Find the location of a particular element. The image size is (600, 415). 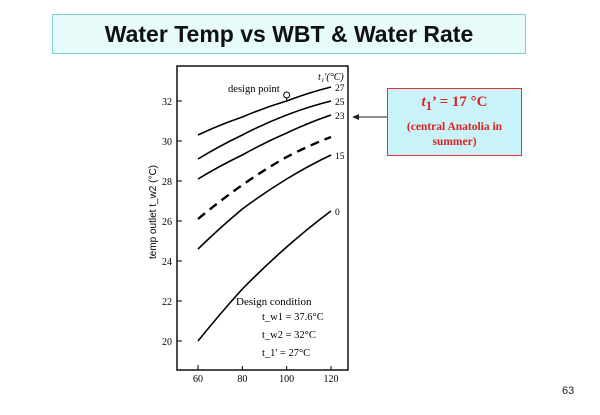

chart-labels: 27 25 23 15 0 t₁'(°C) design point is located at coordinates (286, 145).